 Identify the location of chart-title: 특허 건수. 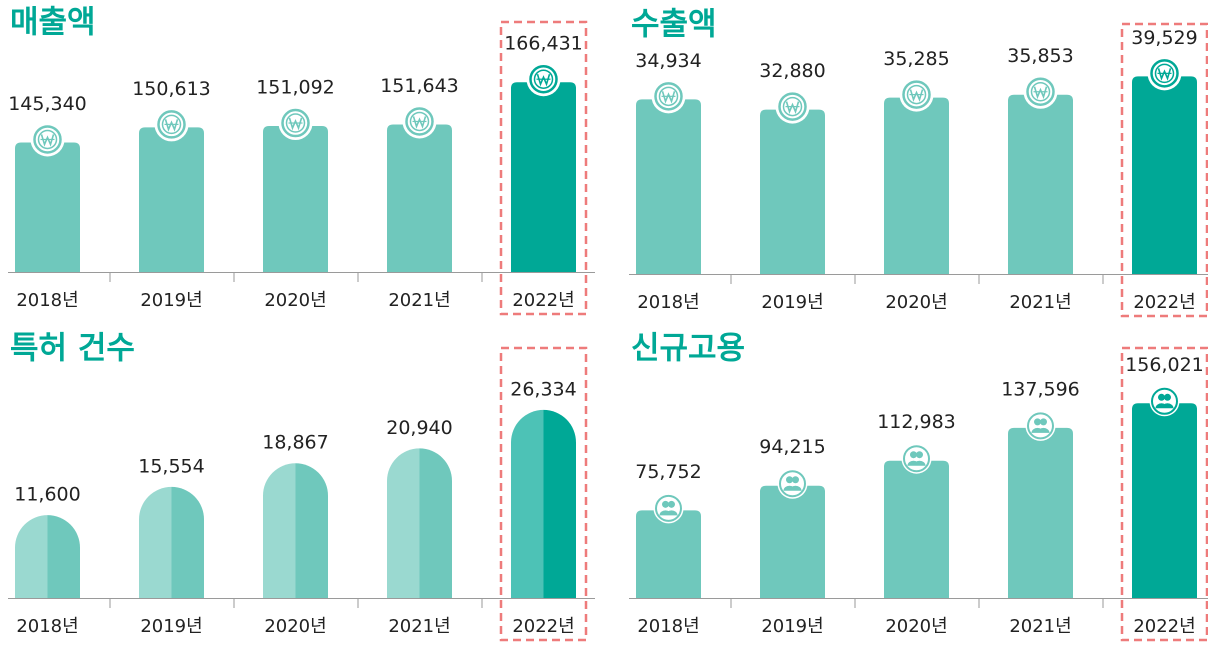
(72, 349).